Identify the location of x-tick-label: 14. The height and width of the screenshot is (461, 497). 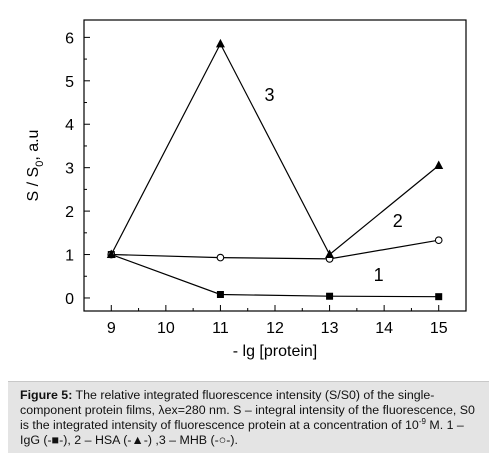
(384, 328).